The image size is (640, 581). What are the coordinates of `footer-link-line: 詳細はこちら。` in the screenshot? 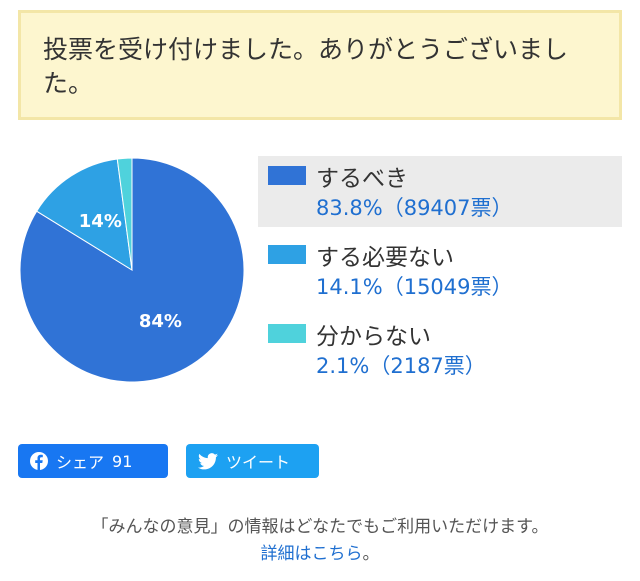 It's located at (320, 554).